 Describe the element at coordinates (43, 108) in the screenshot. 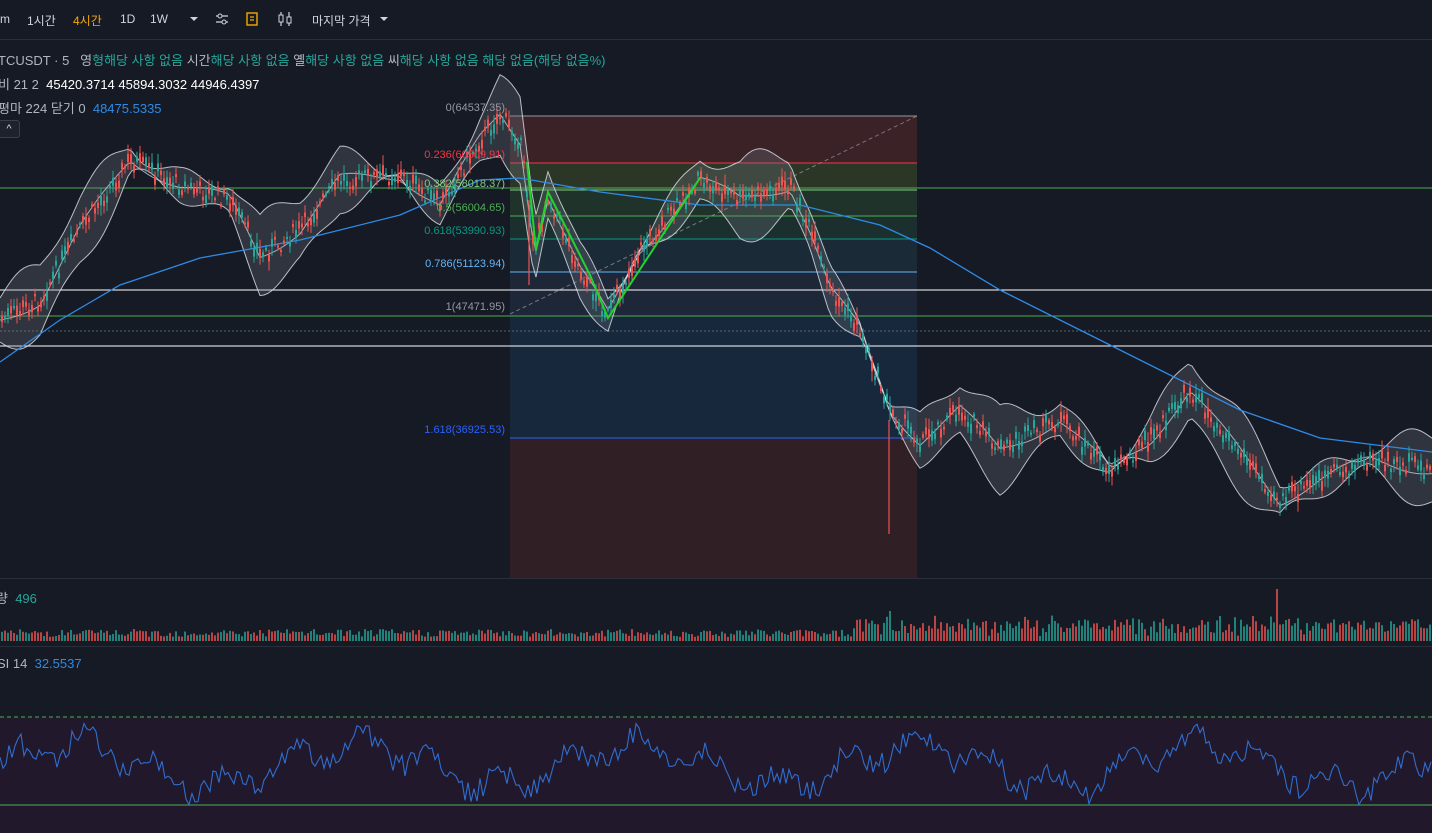

I see `ma-label: 평마 224 닫기 0` at that location.